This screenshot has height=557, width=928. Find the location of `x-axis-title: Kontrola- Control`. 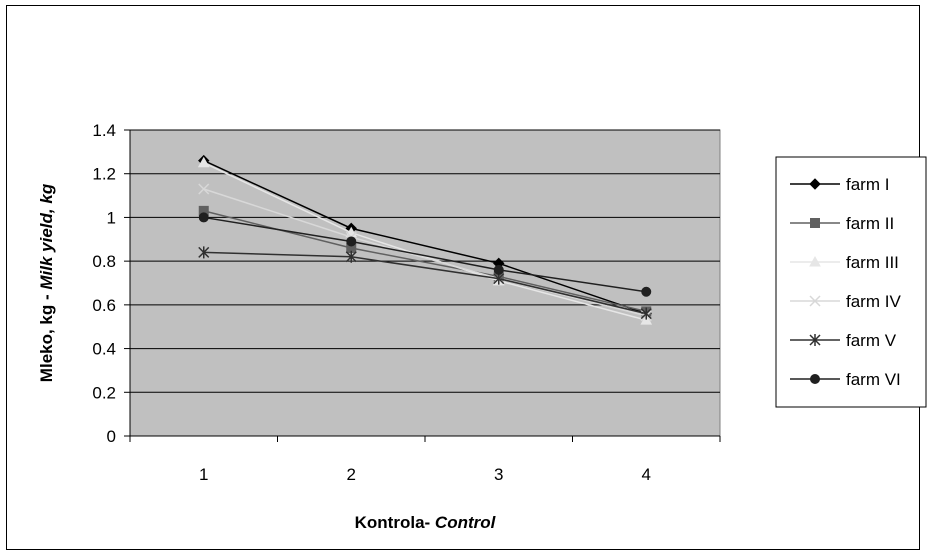

x-axis-title: Kontrola- Control is located at coordinates (426, 522).